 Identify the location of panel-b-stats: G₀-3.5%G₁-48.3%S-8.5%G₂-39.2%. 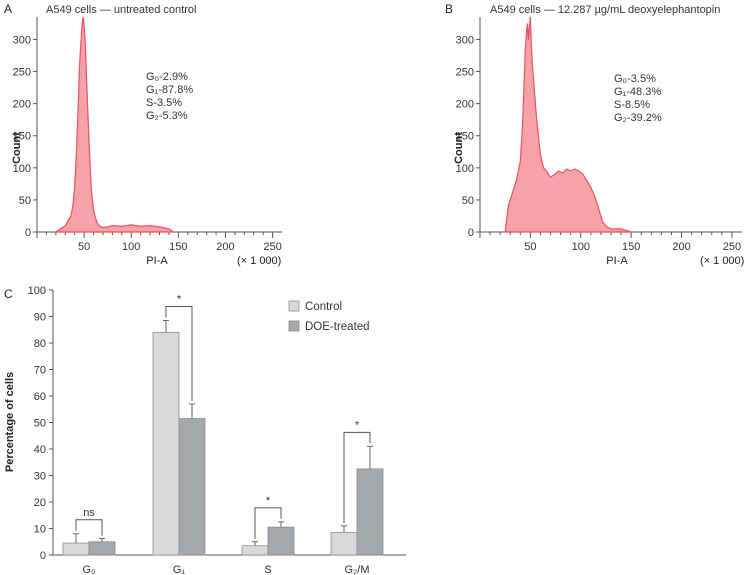
(638, 98).